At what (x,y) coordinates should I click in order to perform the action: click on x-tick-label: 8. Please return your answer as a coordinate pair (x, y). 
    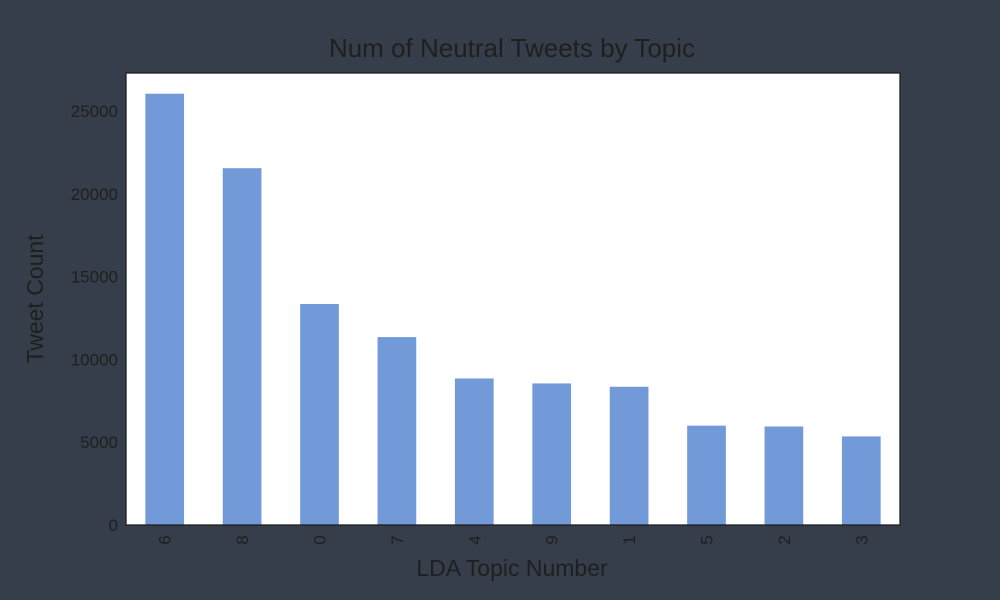
    Looking at the image, I should click on (242, 539).